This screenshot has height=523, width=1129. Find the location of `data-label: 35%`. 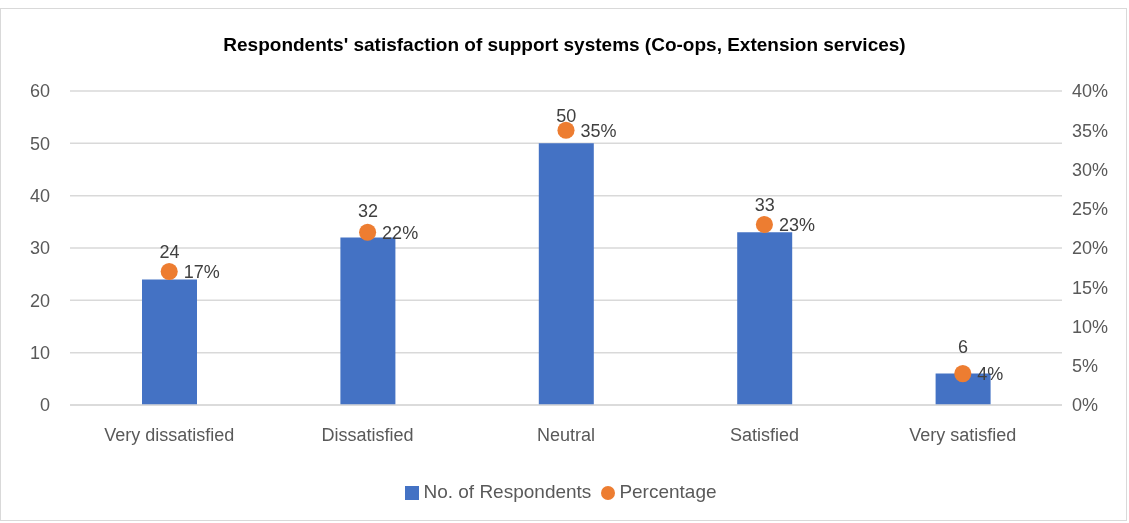

data-label: 35% is located at coordinates (598, 130).